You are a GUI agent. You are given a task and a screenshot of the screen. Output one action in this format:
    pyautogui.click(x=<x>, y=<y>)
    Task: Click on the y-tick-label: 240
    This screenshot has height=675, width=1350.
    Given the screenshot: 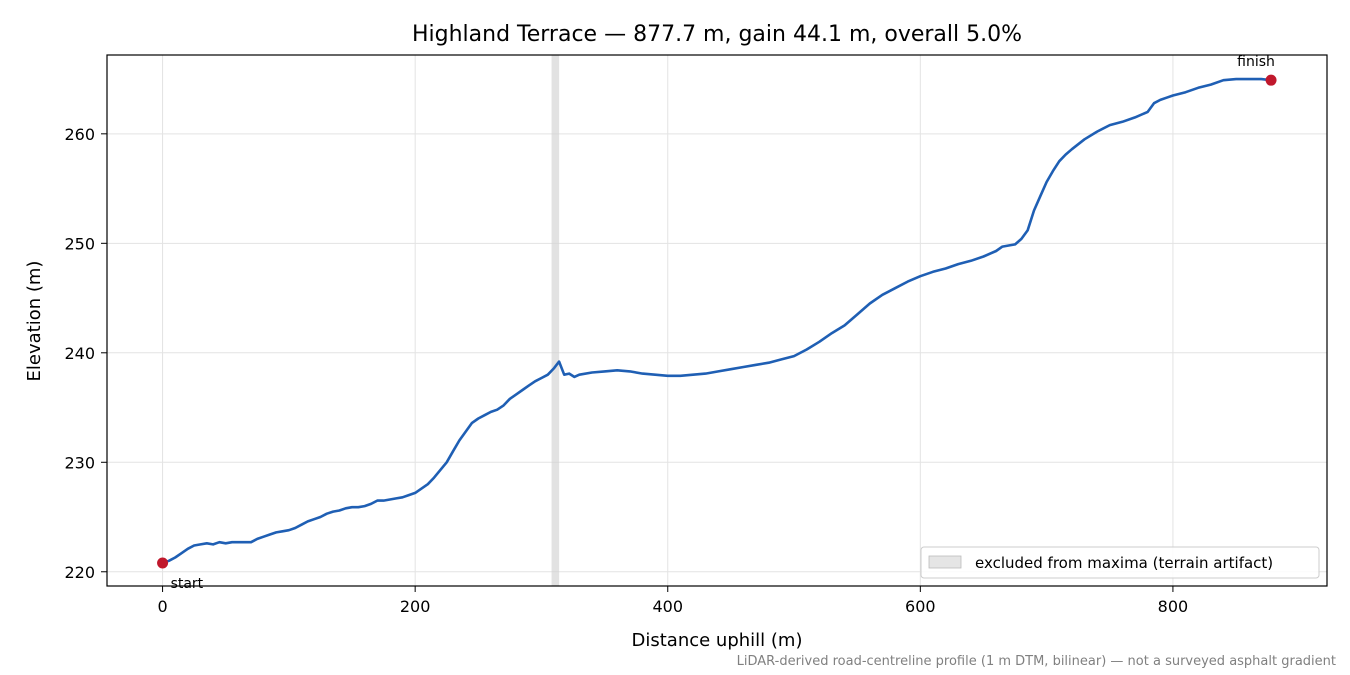 What is the action you would take?
    pyautogui.click(x=79, y=353)
    